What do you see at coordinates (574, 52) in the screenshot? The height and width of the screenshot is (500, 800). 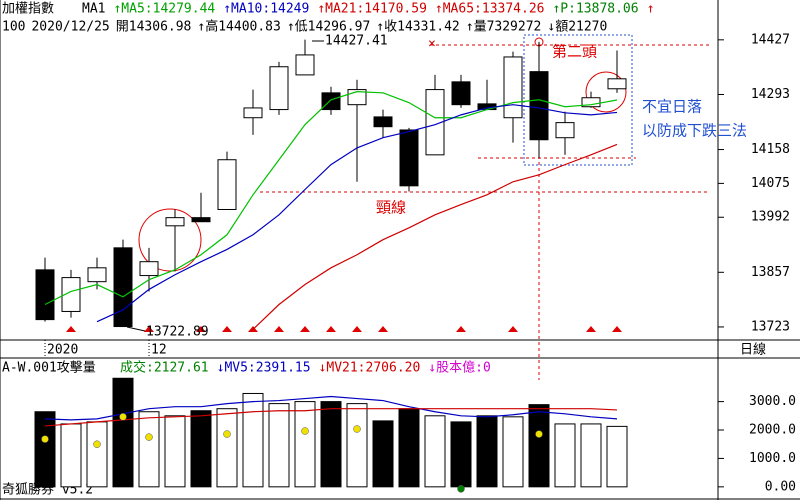 I see `annotation: 第二頭` at bounding box center [574, 52].